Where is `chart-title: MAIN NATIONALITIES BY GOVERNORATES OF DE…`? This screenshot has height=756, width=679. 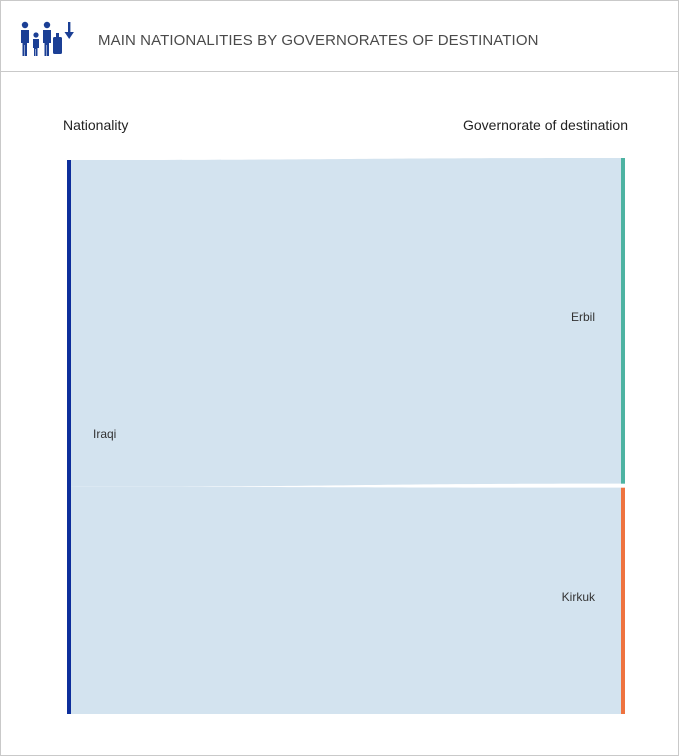 chart-title: MAIN NATIONALITIES BY GOVERNORATES OF DE… is located at coordinates (318, 40).